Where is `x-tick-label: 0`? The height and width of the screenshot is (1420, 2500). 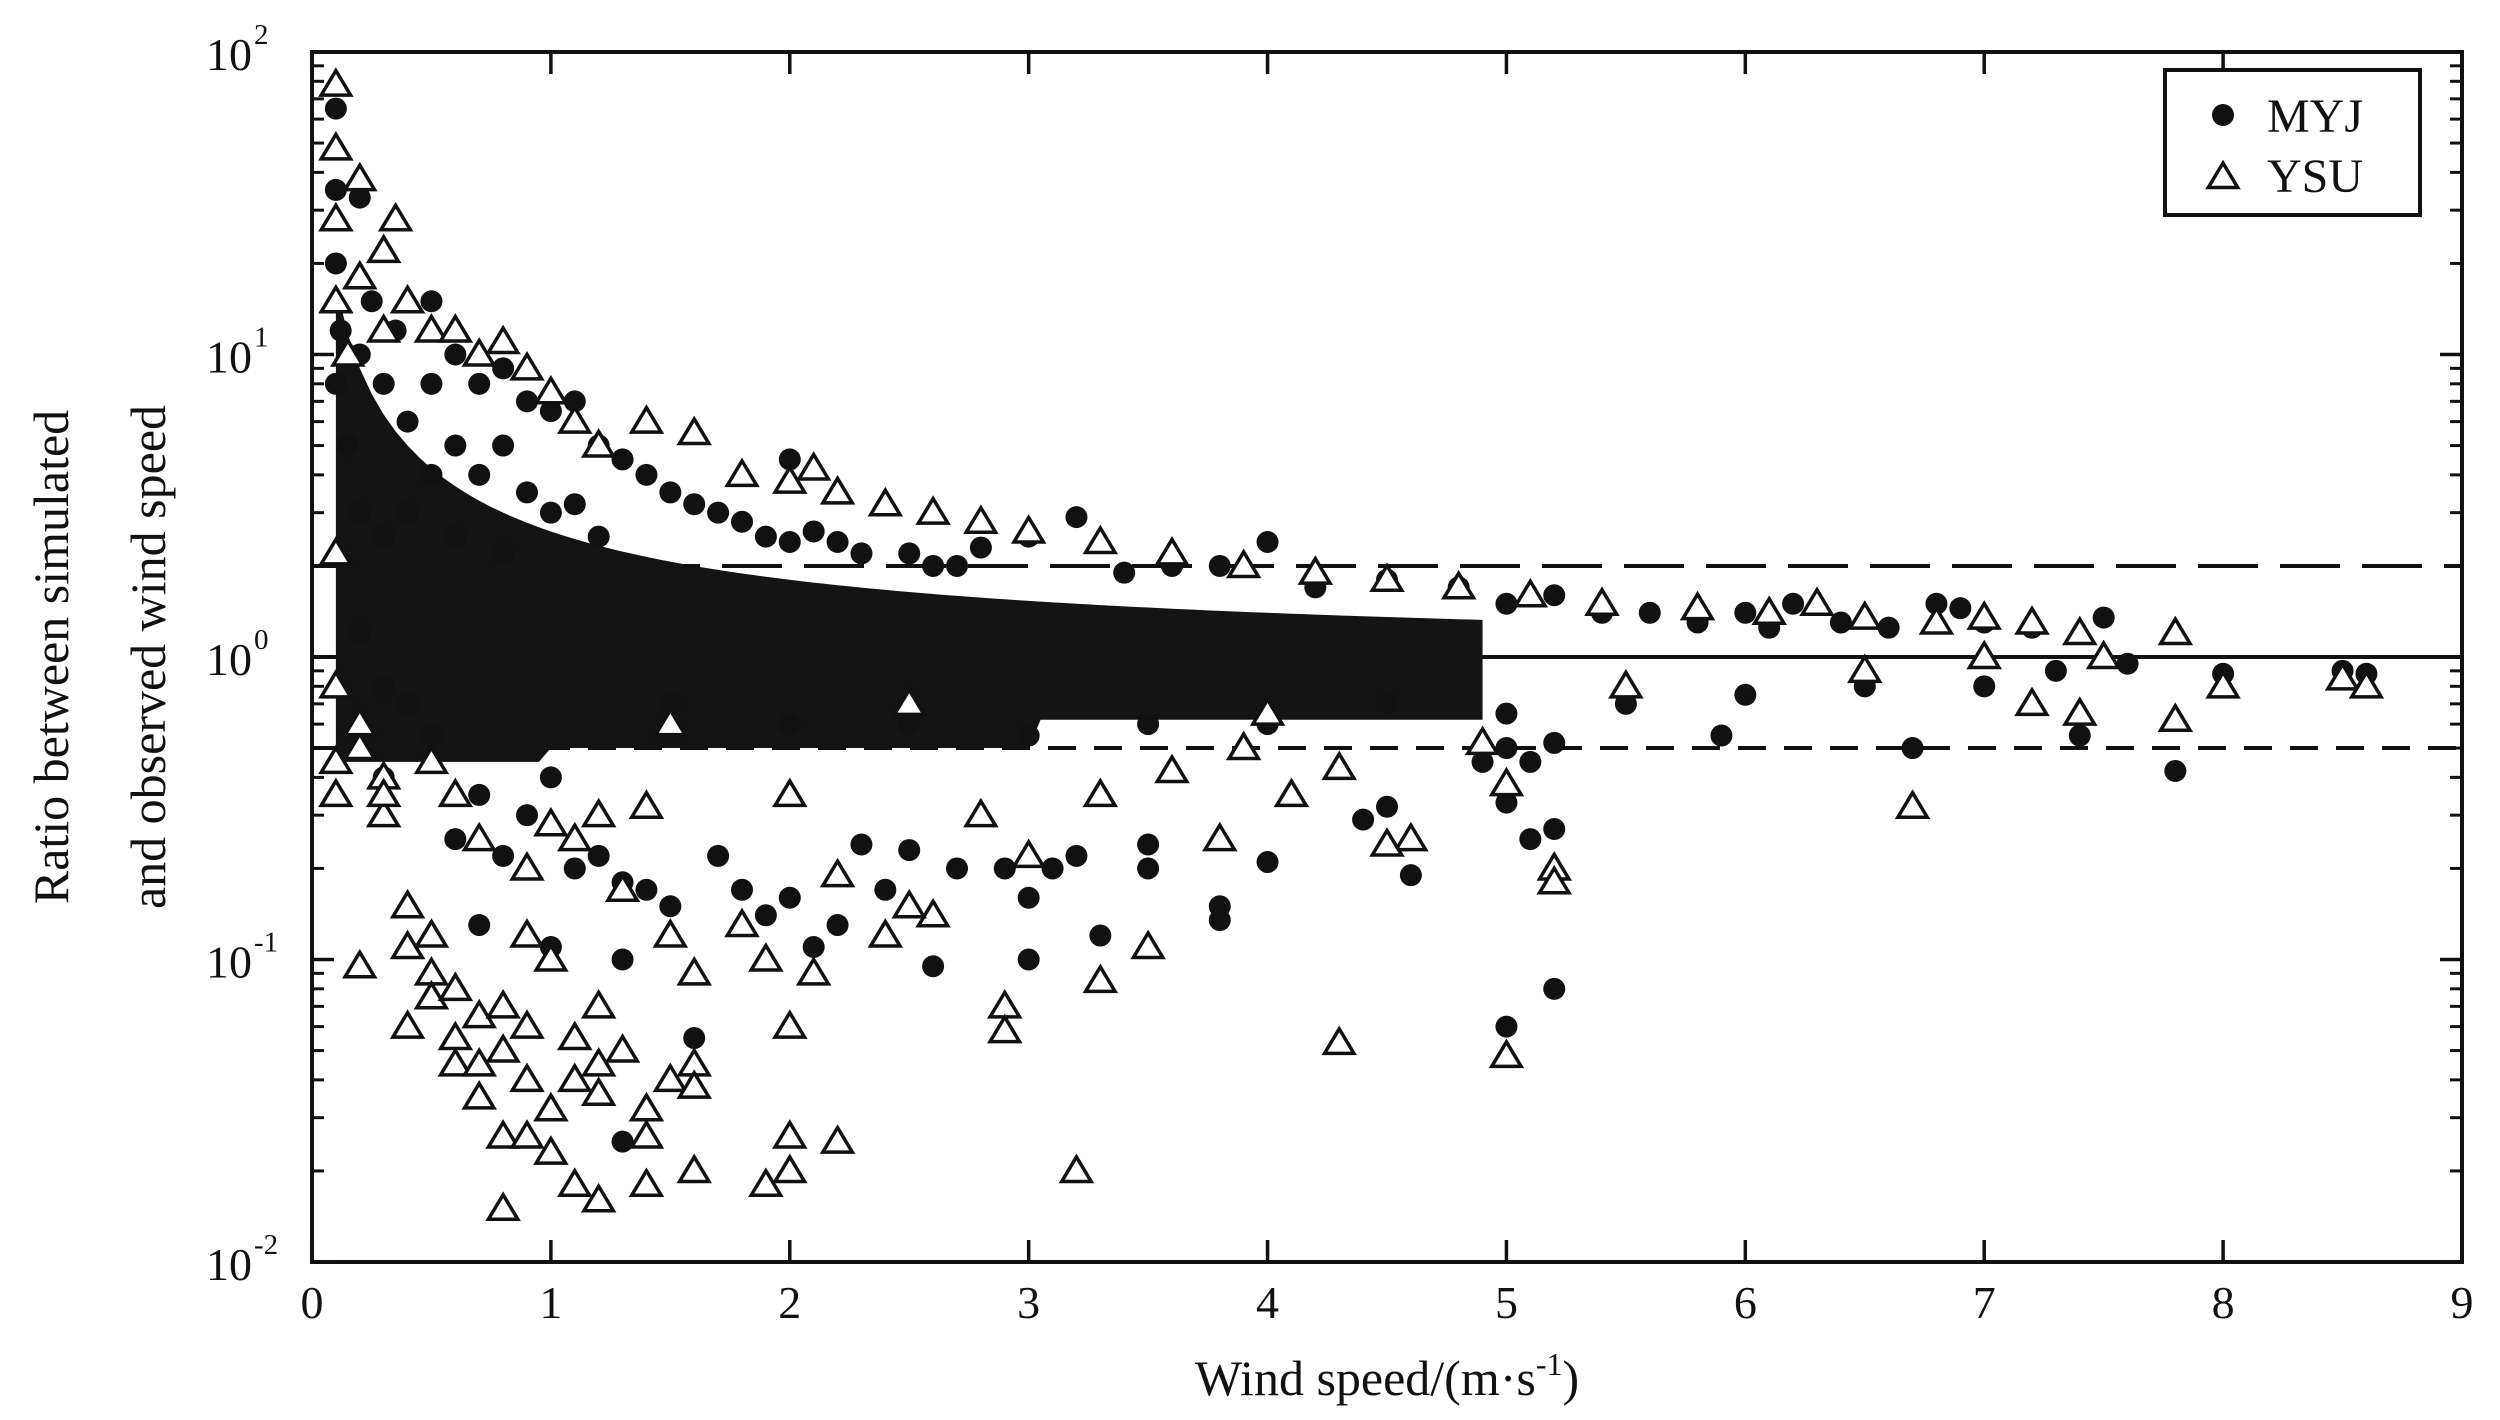
x-tick-label: 0 is located at coordinates (312, 1302).